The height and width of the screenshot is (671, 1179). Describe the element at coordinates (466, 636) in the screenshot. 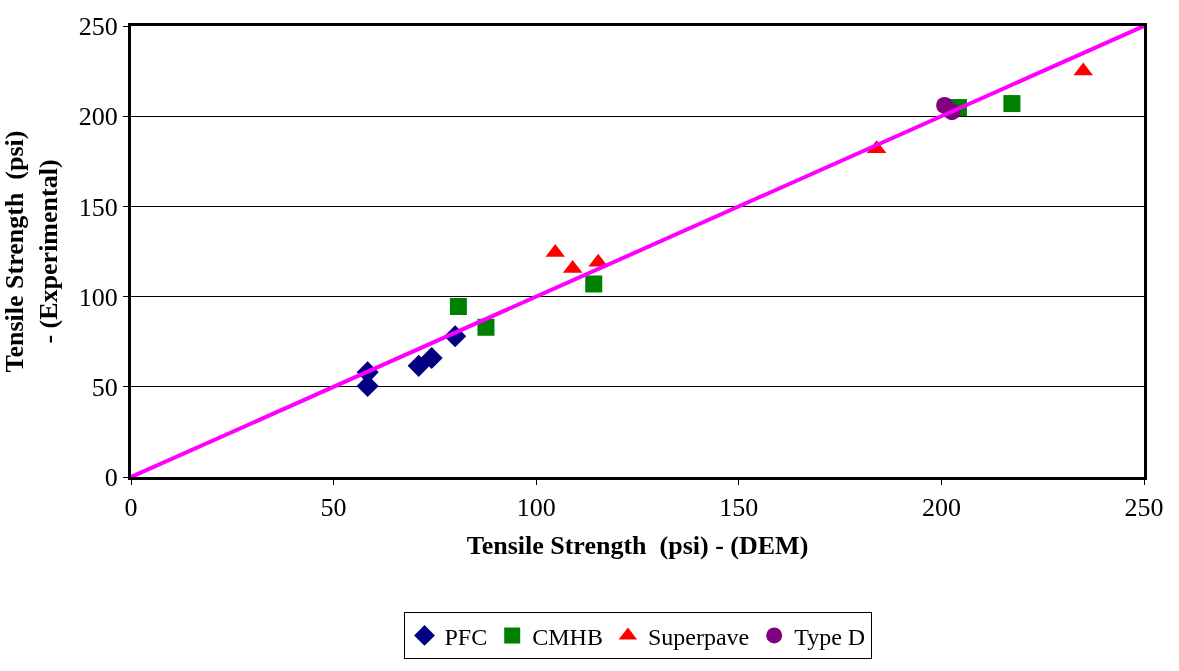

I see `legend-label: PFC` at that location.